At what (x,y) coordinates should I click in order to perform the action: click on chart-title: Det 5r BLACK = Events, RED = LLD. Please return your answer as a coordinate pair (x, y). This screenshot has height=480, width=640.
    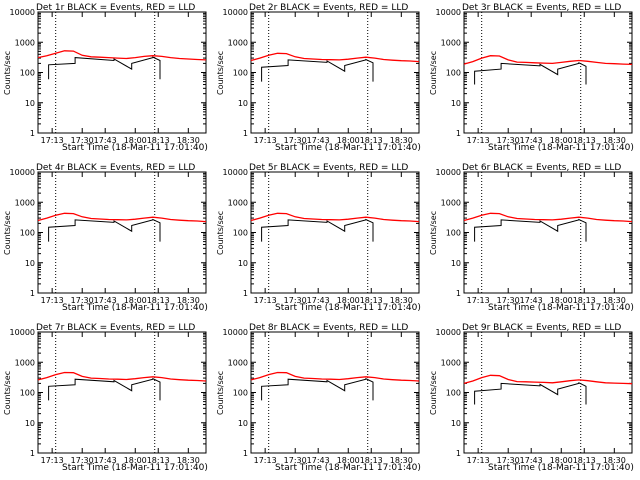
    Looking at the image, I should click on (329, 168).